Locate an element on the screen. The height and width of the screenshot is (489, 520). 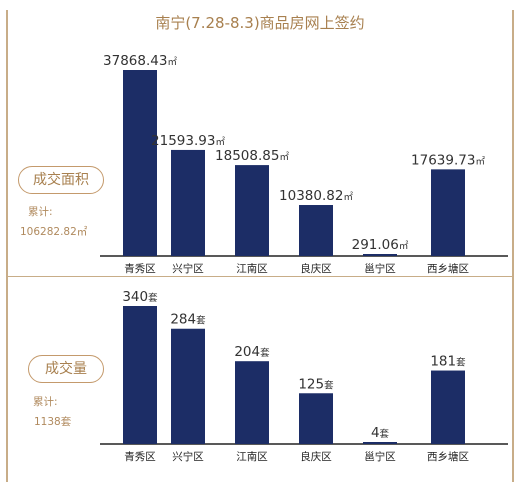
frame-left-line is located at coordinates (7, 246).